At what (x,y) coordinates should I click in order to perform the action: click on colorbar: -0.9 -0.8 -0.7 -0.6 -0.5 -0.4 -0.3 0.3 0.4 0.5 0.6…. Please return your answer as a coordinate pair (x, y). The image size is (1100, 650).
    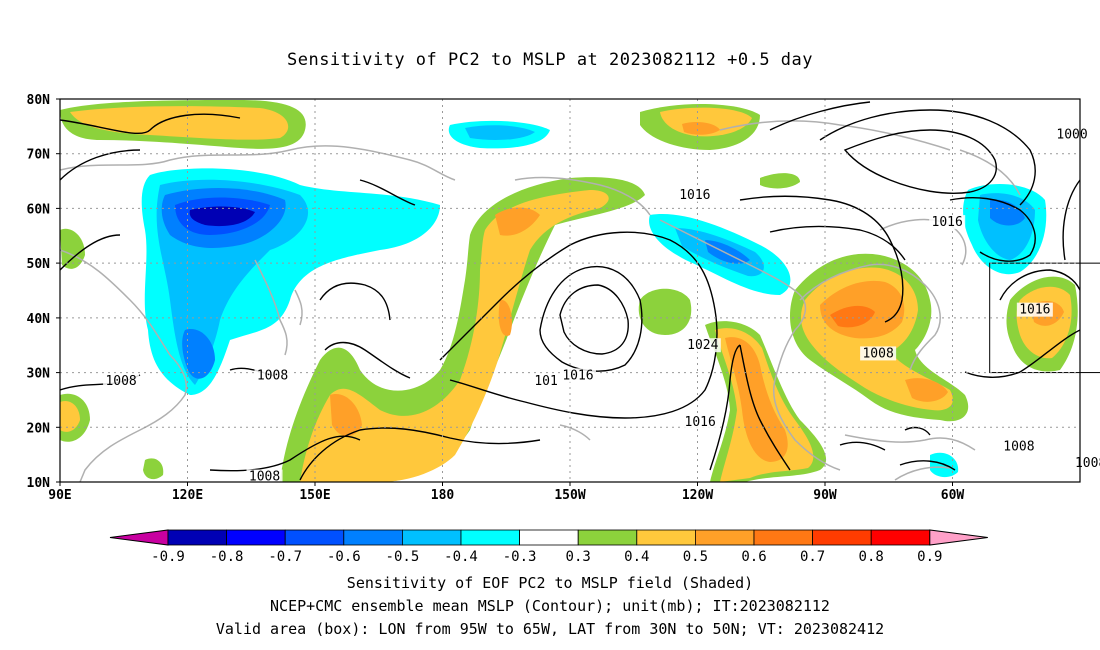
    Looking at the image, I should click on (548, 547).